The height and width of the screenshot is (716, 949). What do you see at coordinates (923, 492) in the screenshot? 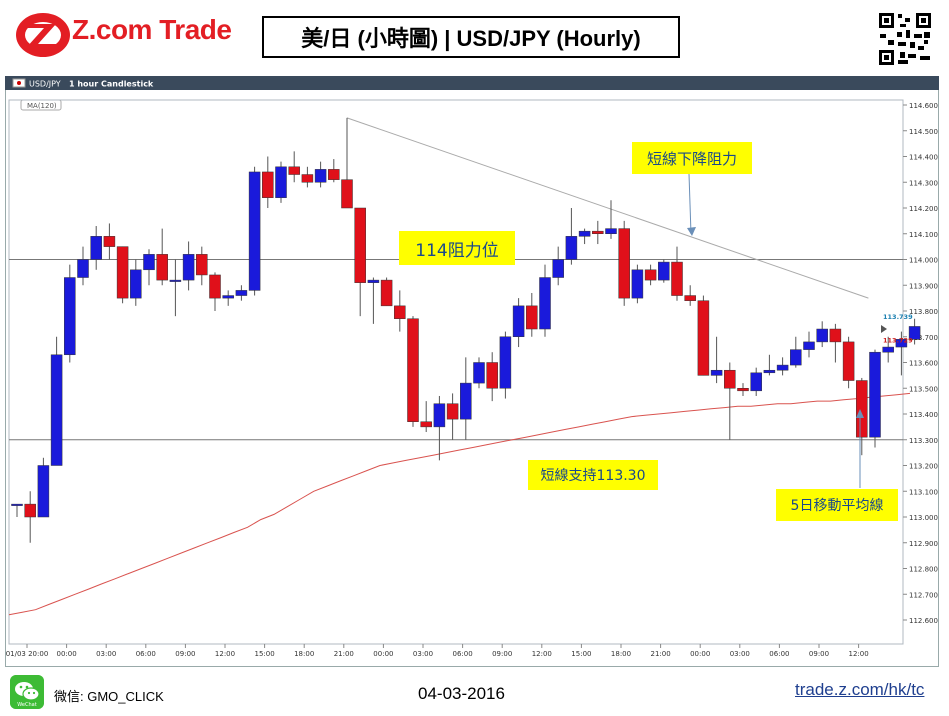
I see `y-tick-label: 113.100` at bounding box center [923, 492].